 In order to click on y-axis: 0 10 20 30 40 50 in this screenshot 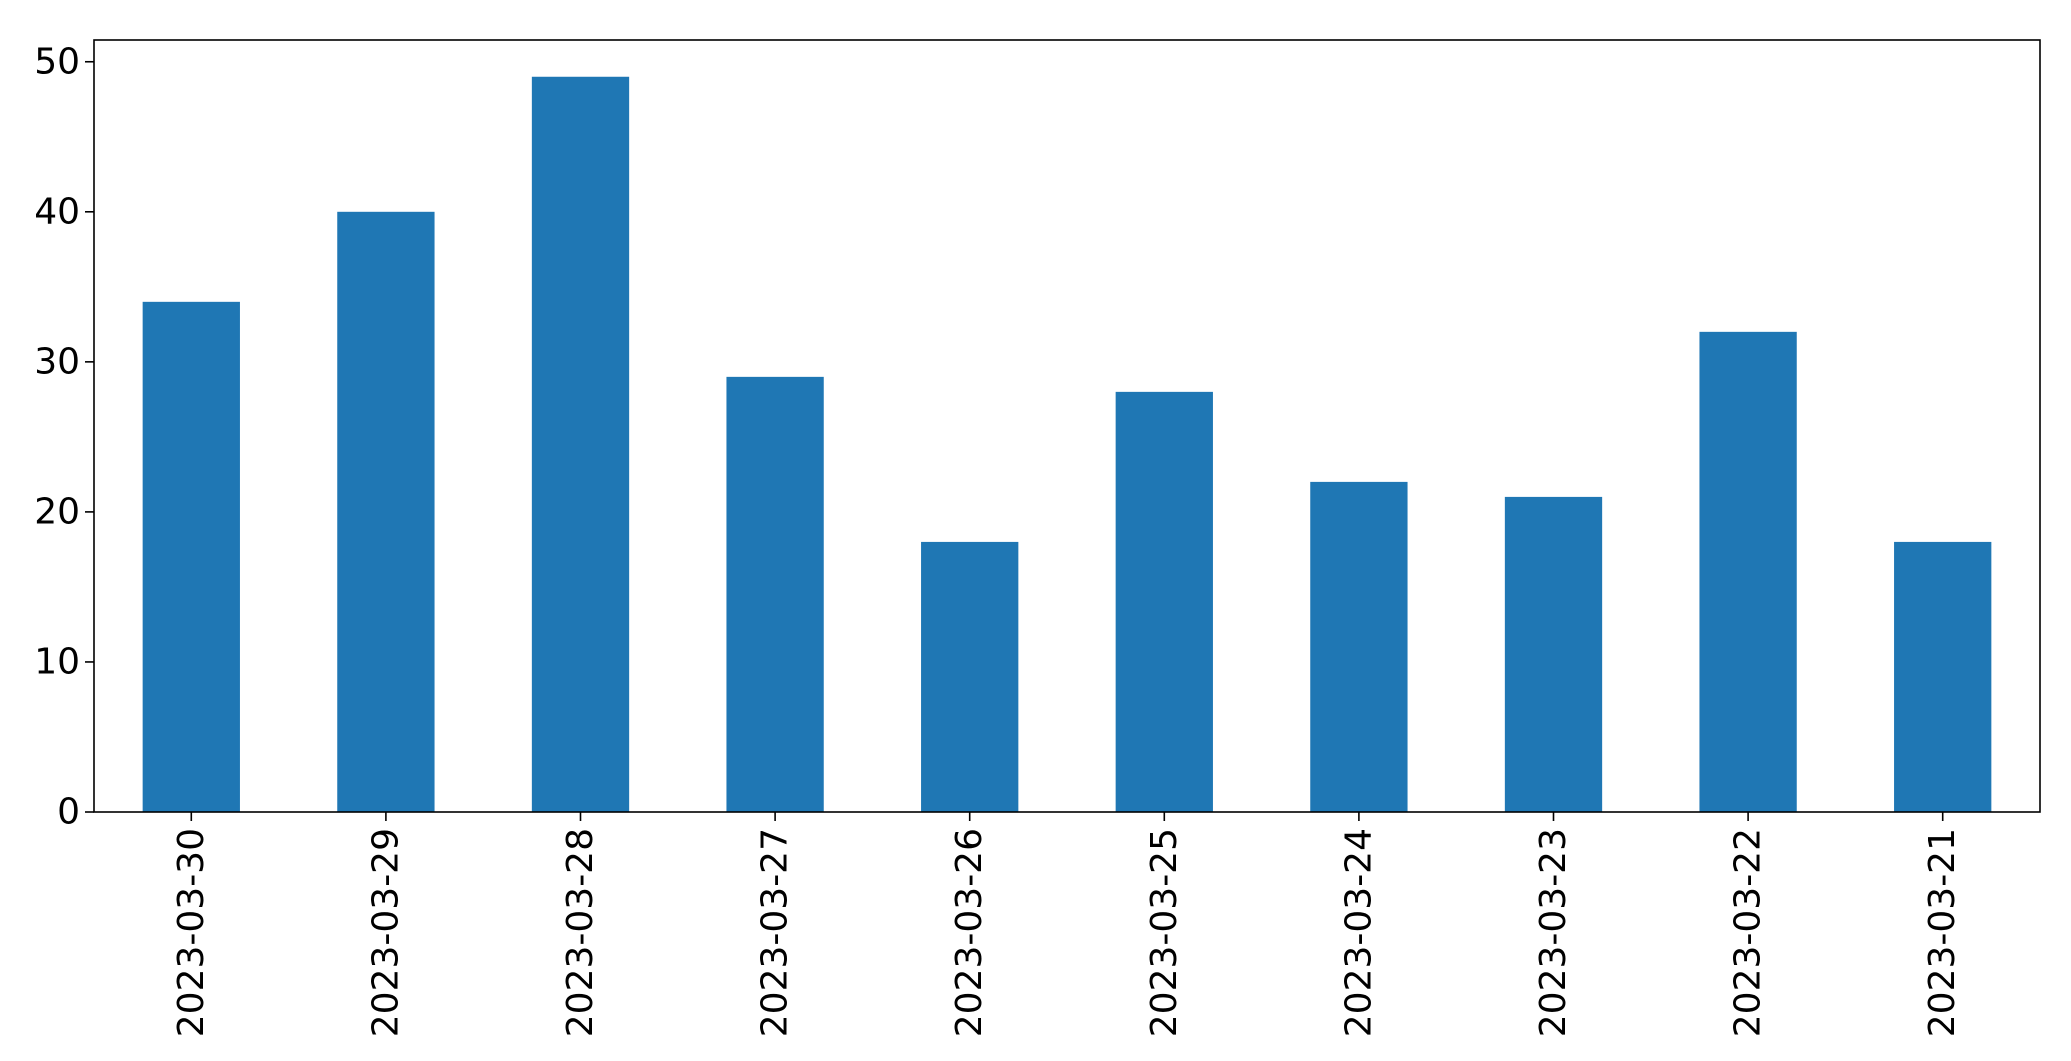, I will do `click(64, 437)`.